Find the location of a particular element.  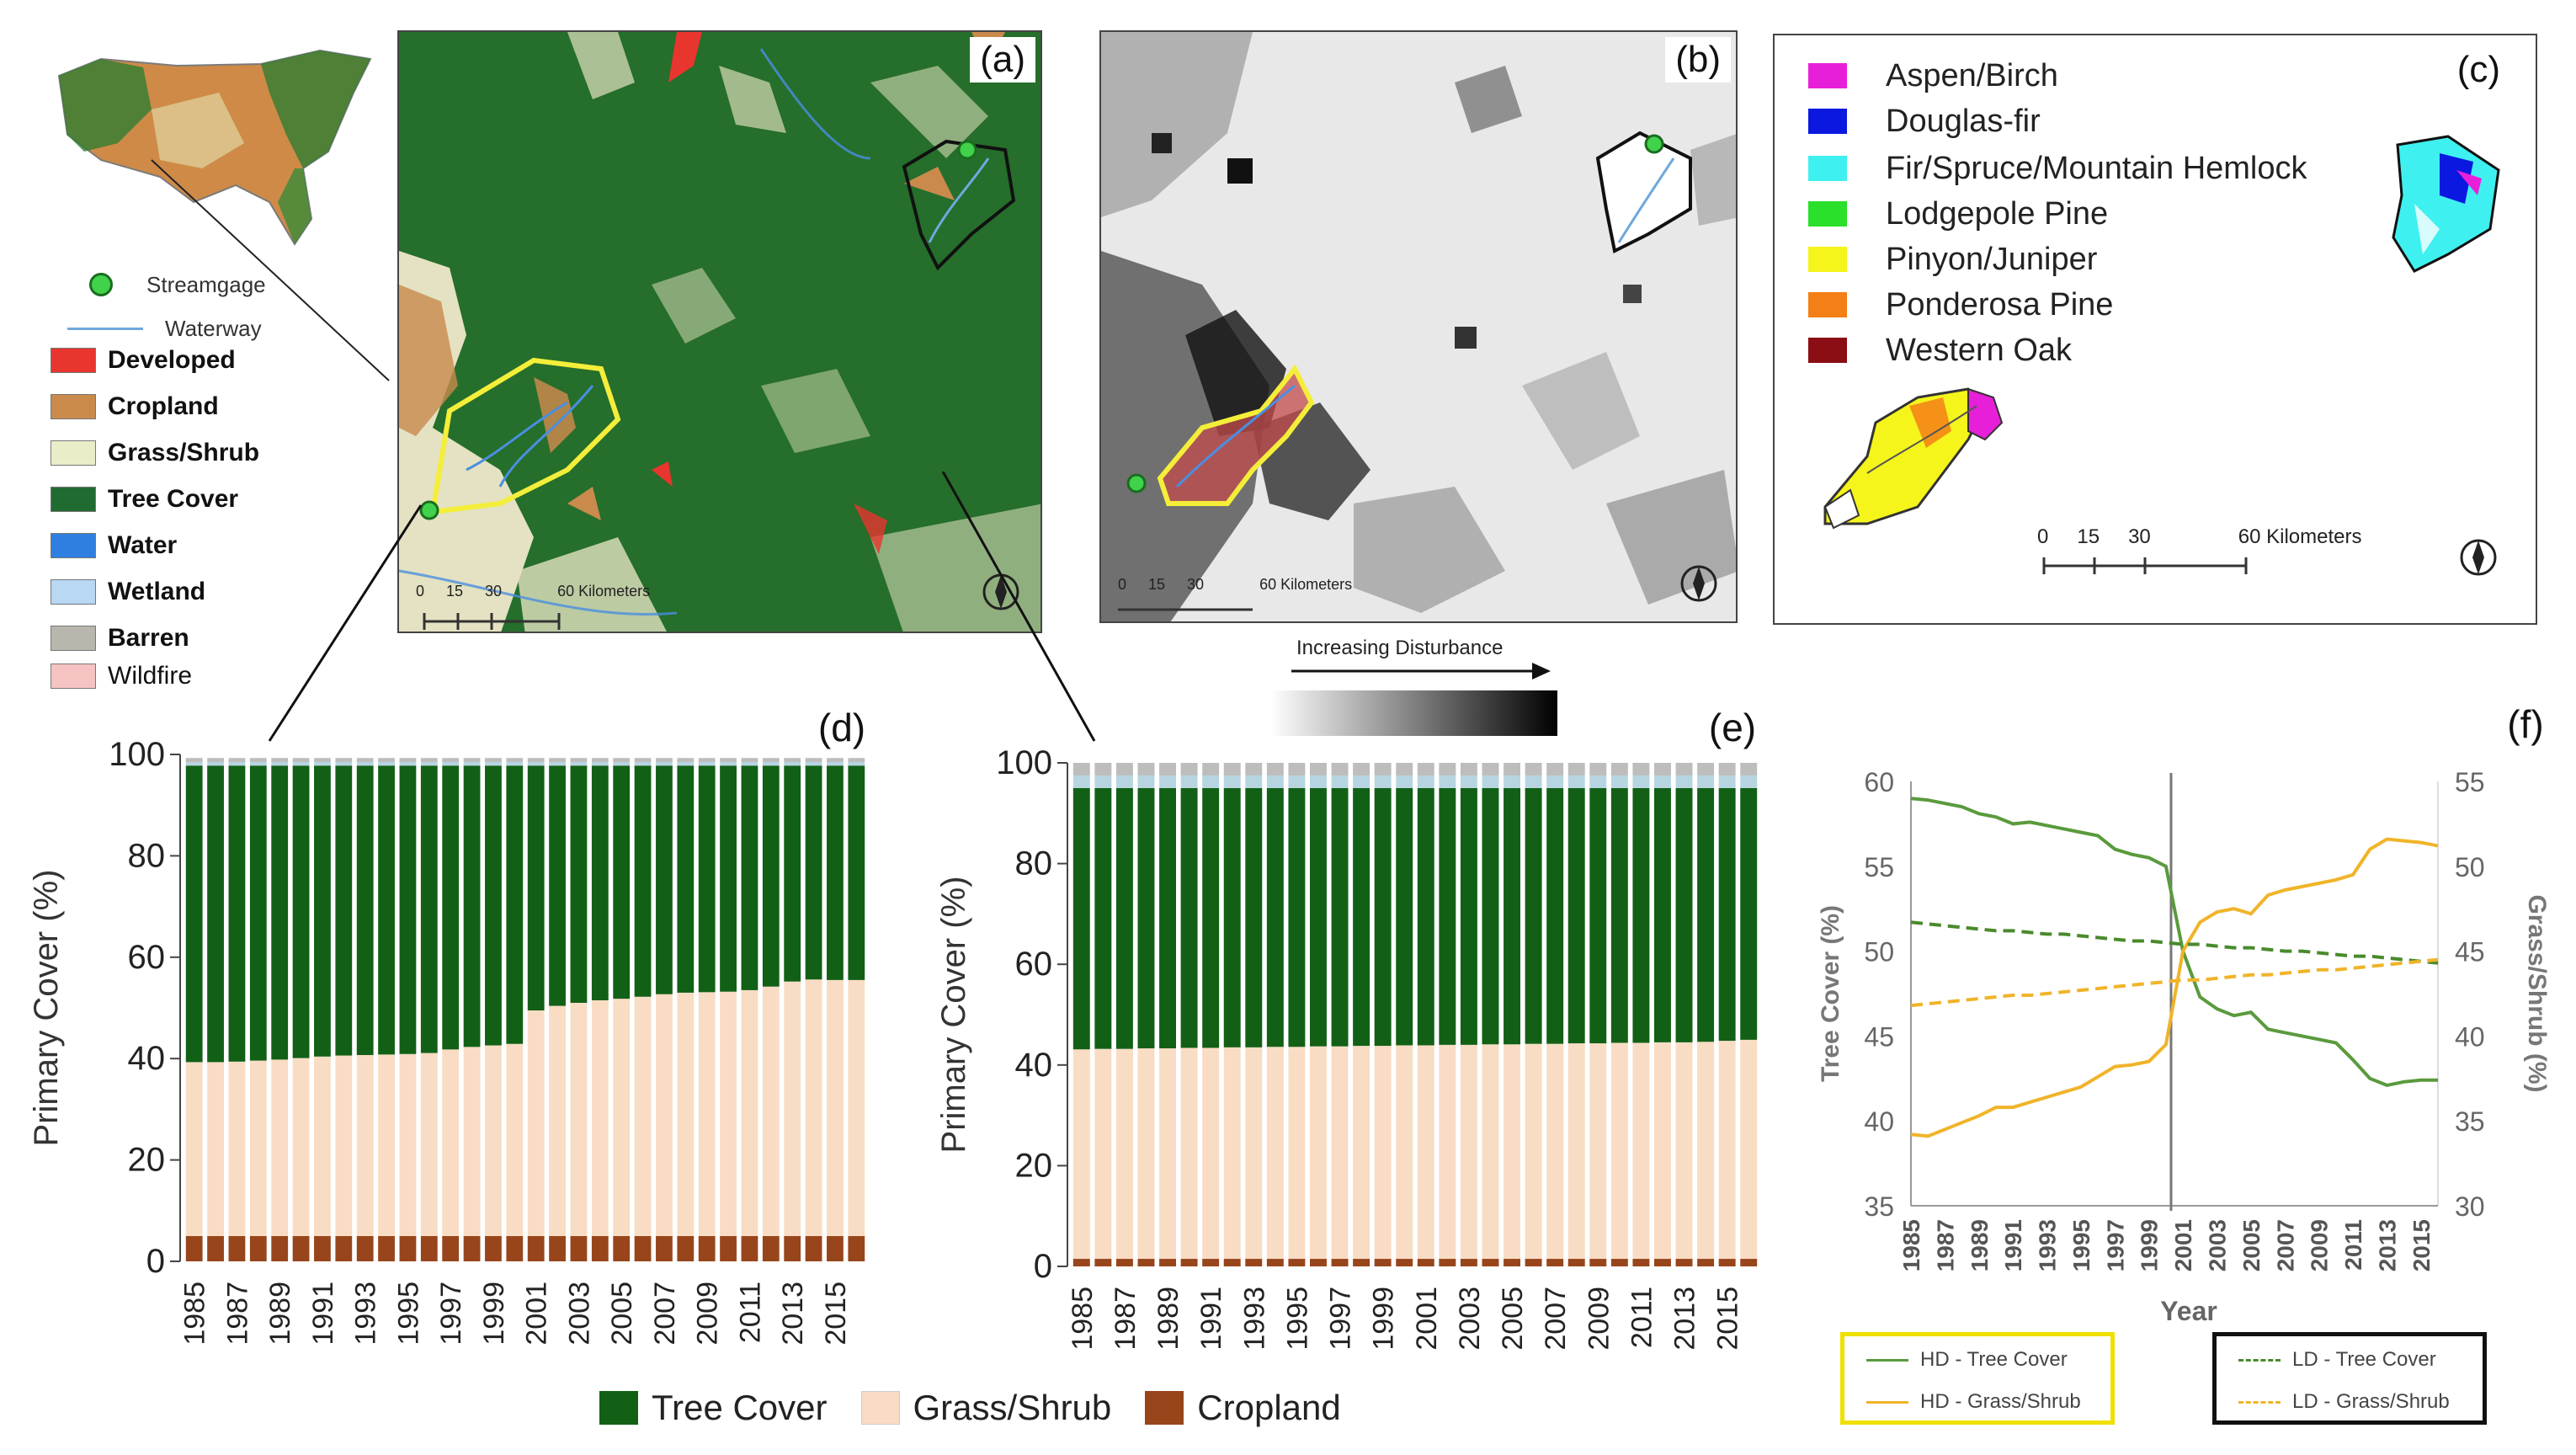

y-tick-label-right: 40 is located at coordinates (2470, 1036).